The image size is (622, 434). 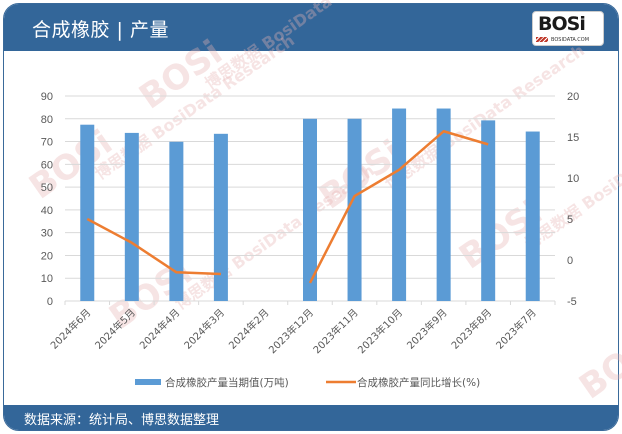 I want to click on left-tick-label: 30, so click(x=47, y=234).